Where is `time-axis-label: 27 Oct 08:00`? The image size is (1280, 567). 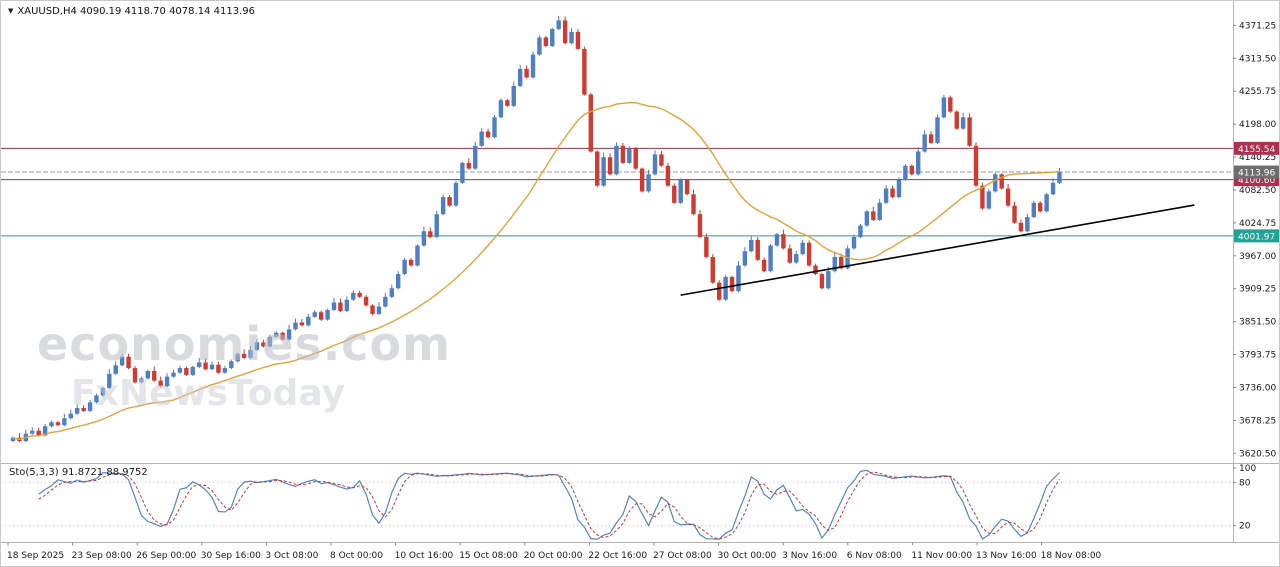
time-axis-label: 27 Oct 08:00 is located at coordinates (682, 556).